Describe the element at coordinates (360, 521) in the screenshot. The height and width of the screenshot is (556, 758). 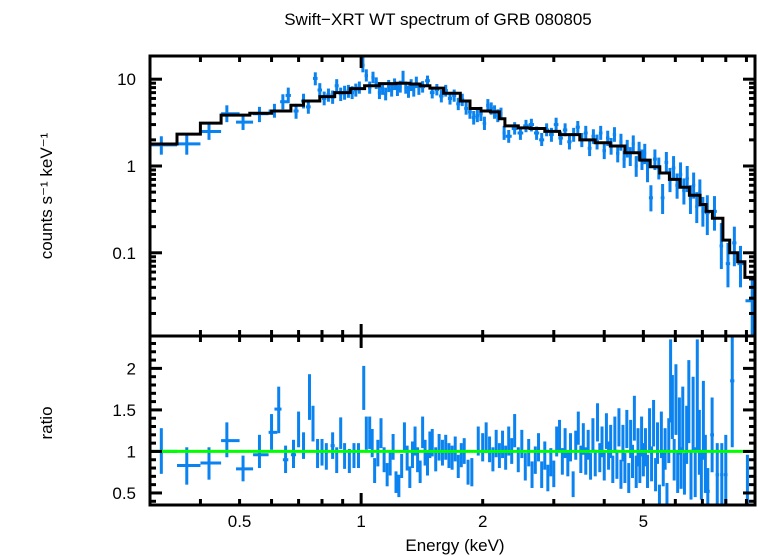
I see `x-tick-label: 1` at that location.